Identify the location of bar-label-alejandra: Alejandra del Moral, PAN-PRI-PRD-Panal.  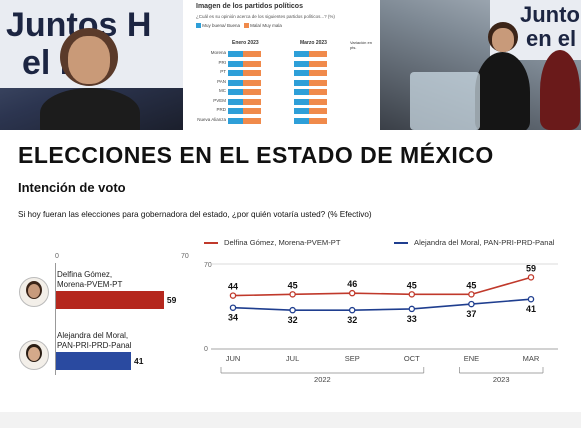
(94, 341).